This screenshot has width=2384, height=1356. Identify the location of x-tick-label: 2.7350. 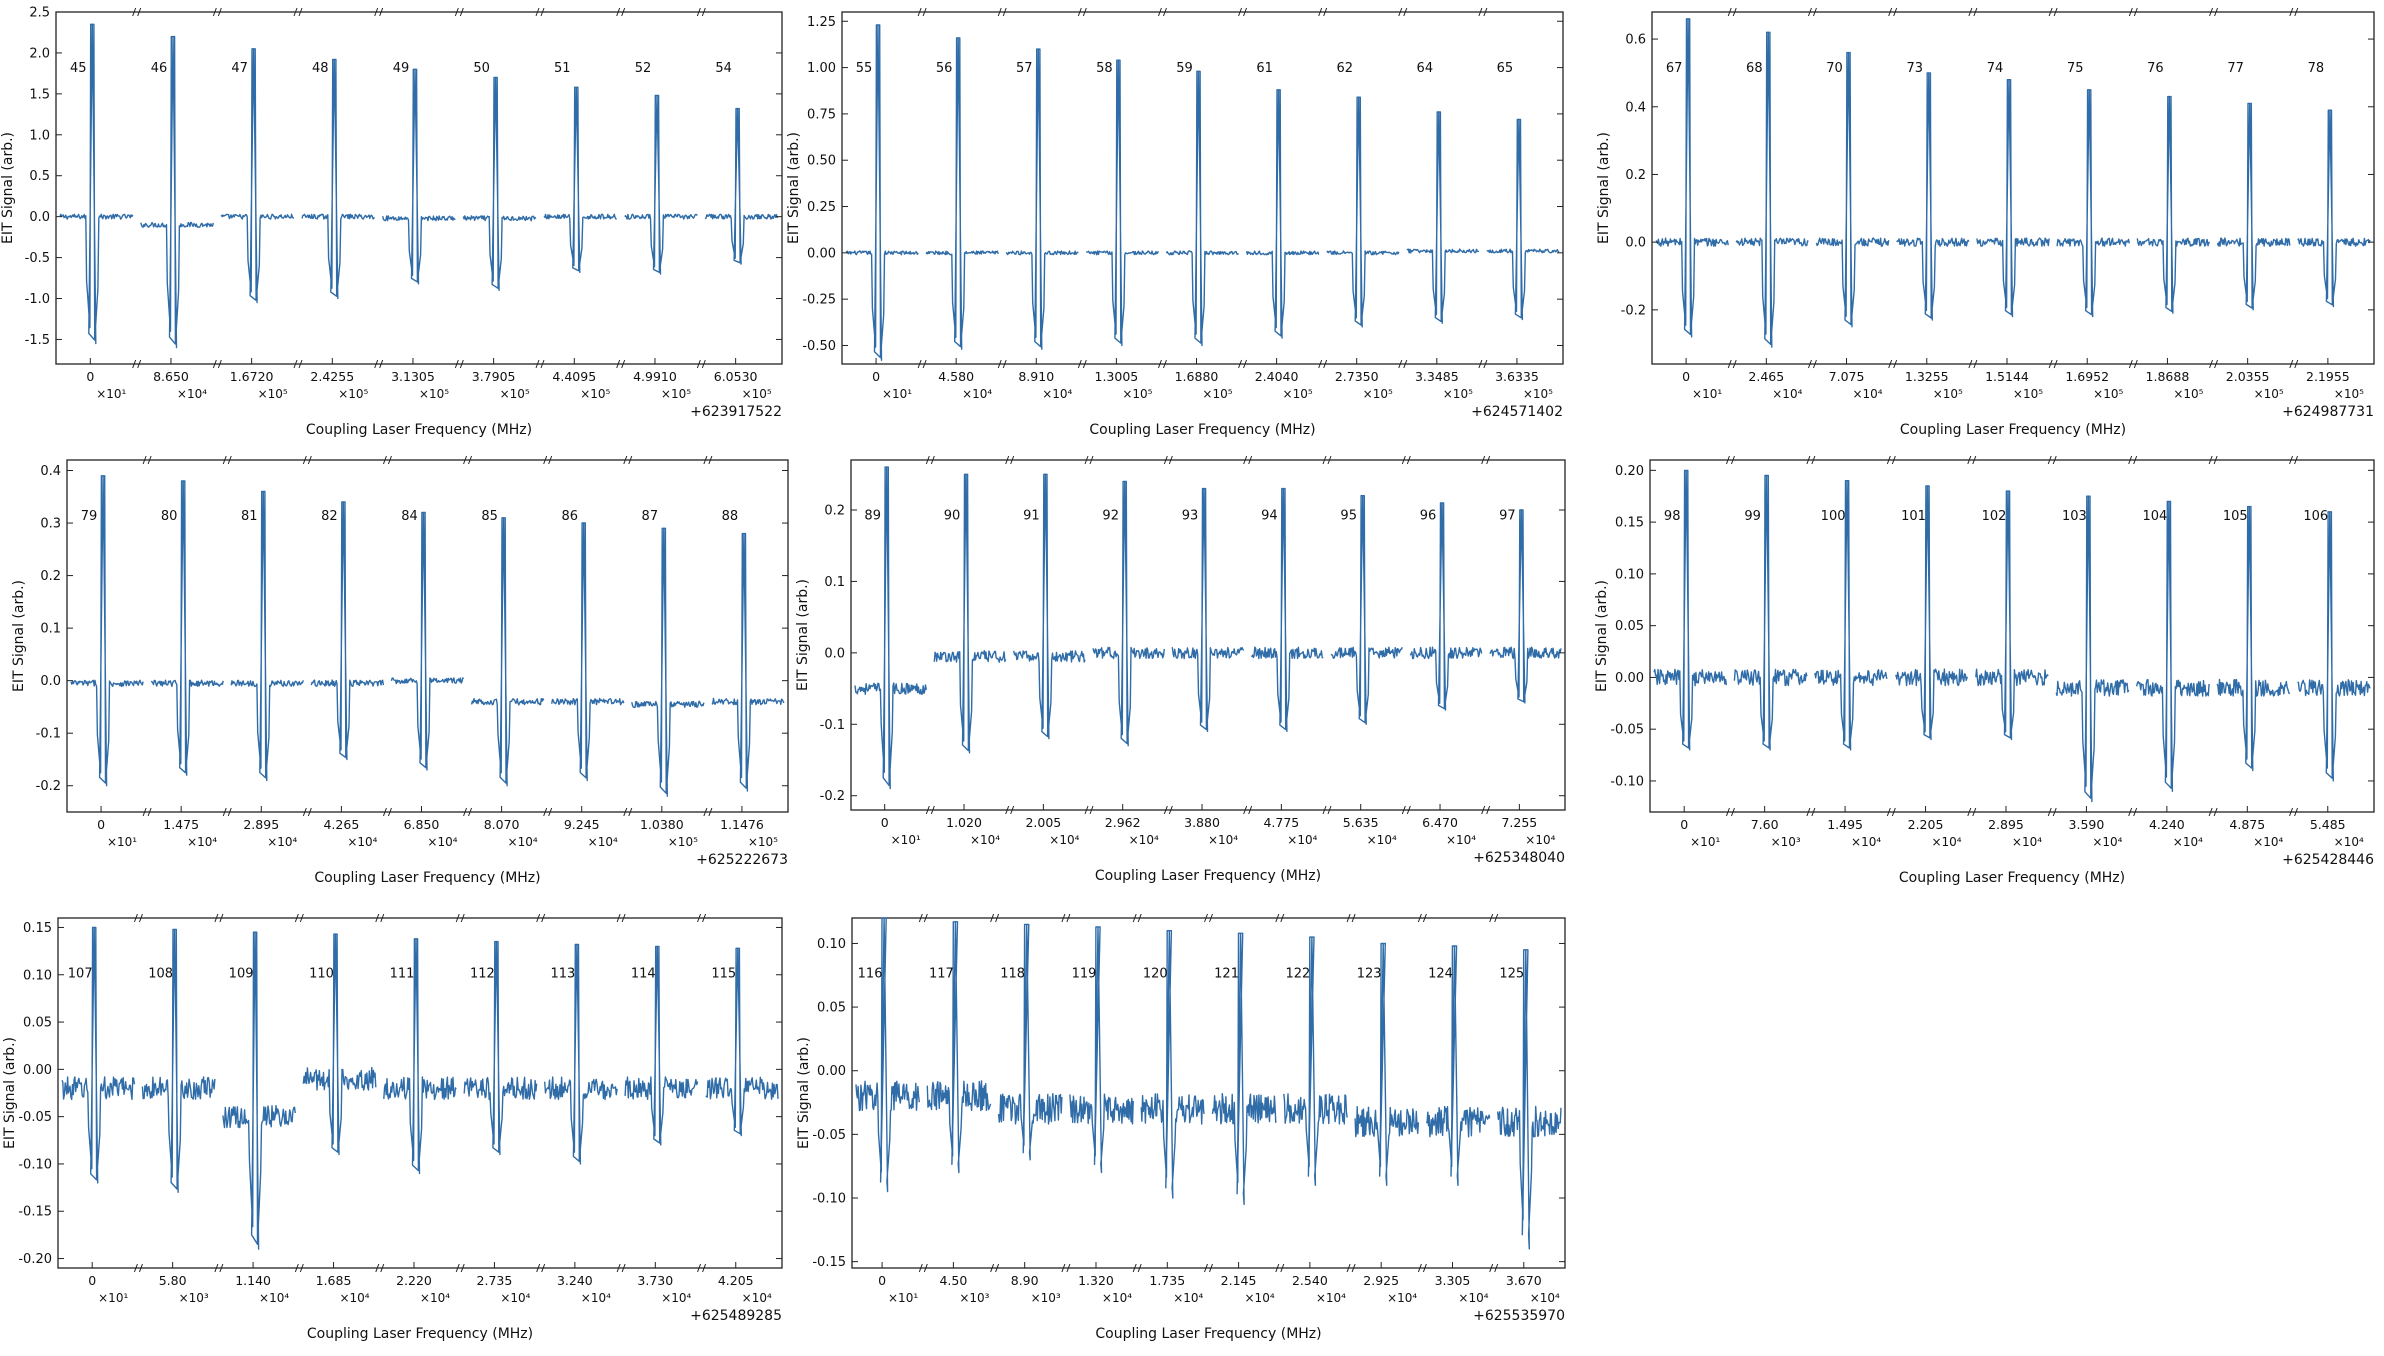
(1357, 376).